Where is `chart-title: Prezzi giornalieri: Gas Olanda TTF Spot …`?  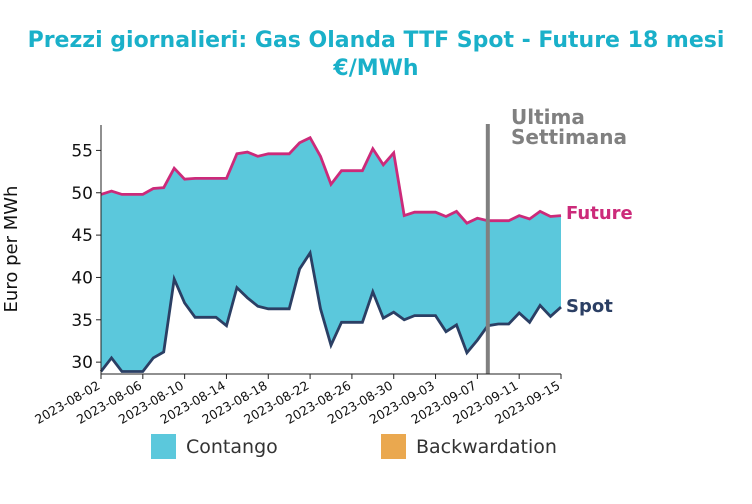 chart-title: Prezzi giornalieri: Gas Olanda TTF Spot … is located at coordinates (376, 40).